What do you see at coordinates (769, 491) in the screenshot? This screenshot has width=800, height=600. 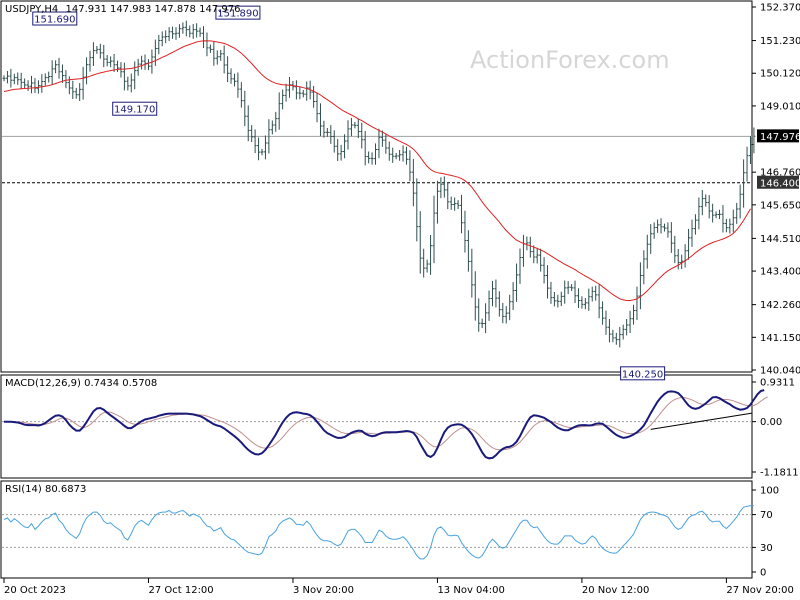 I see `rsi-tick-label: 100` at bounding box center [769, 491].